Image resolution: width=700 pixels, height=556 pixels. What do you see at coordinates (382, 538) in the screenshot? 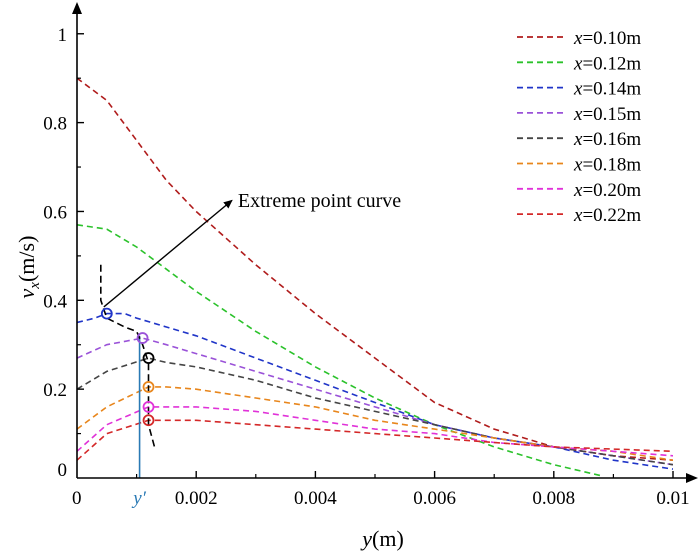
I see `x-axis-title: y(m)` at bounding box center [382, 538].